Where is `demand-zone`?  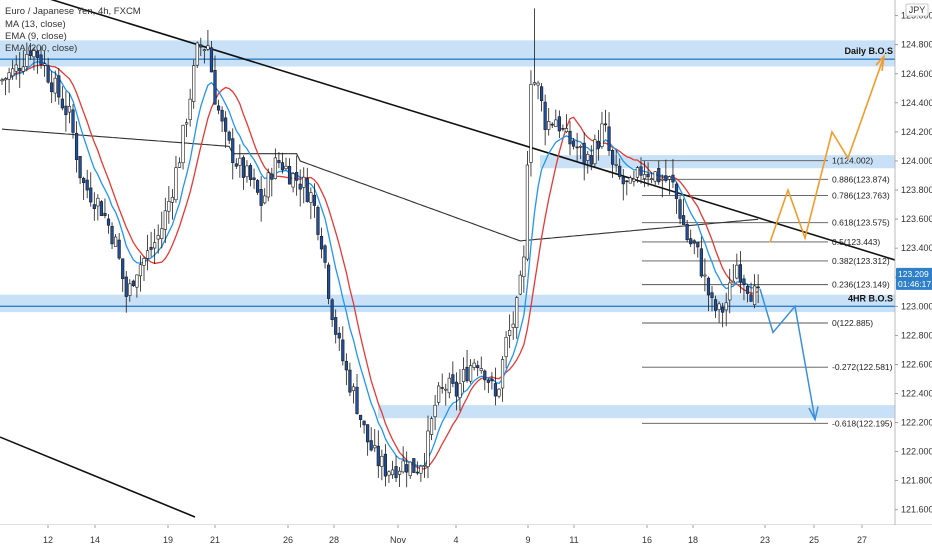
demand-zone is located at coordinates (636, 412).